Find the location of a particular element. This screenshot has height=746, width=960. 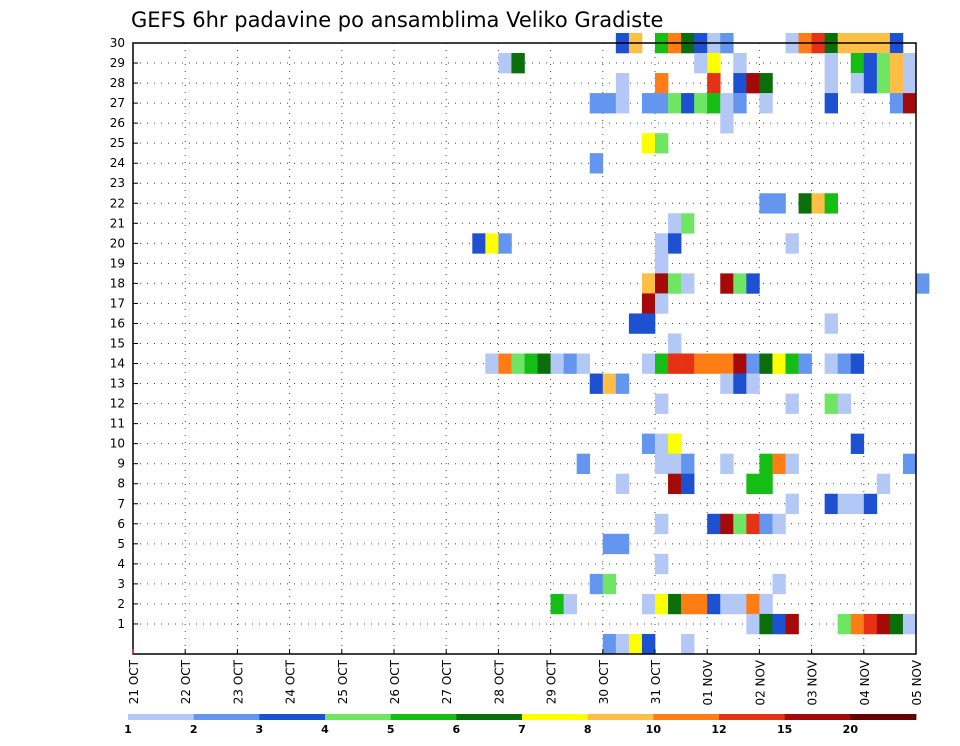

x-tick-label: 21 OCT is located at coordinates (134, 681).